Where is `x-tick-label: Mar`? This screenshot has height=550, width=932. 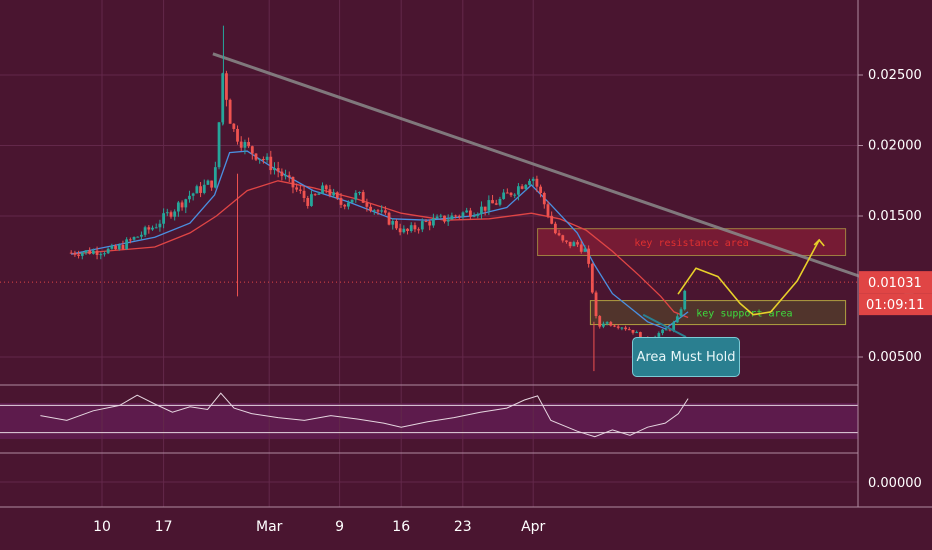
x-tick-label: Mar is located at coordinates (269, 527).